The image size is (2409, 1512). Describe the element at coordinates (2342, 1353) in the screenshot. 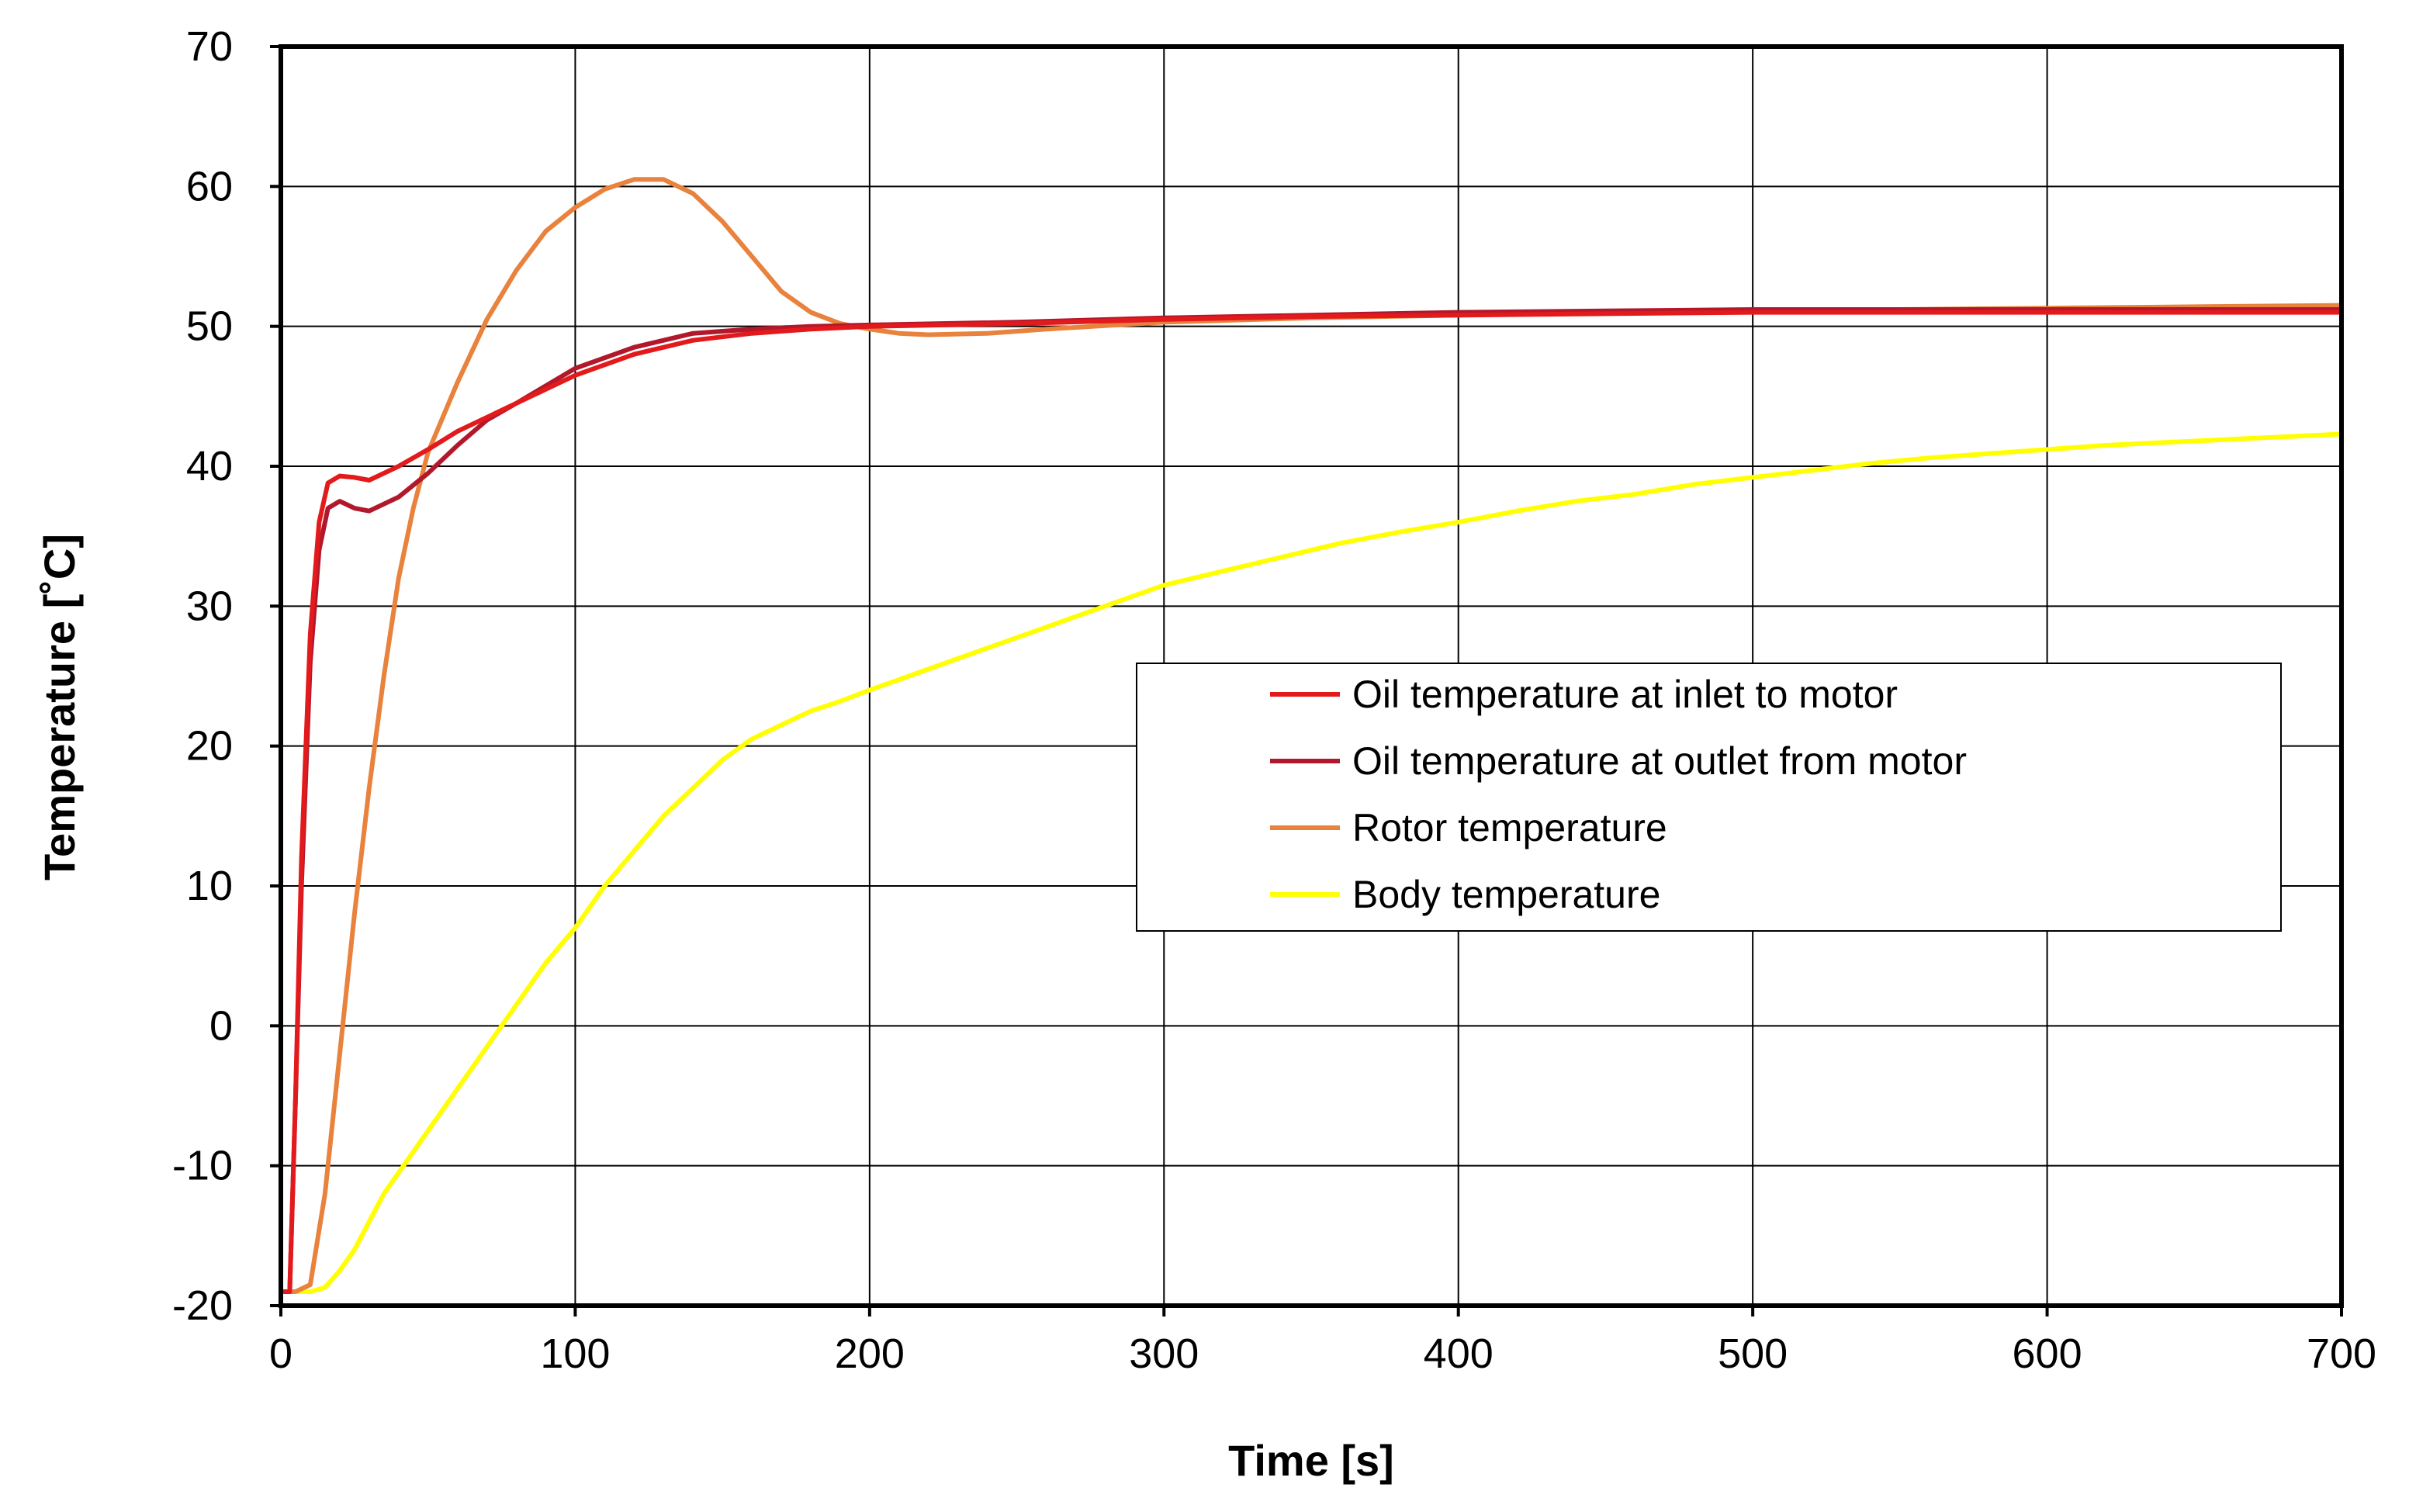

I see `x-tick-label: 700` at that location.